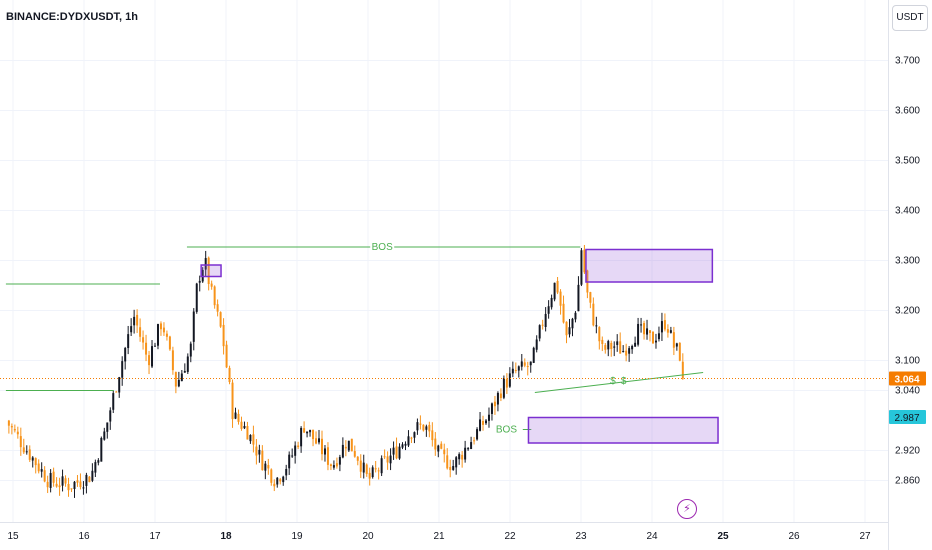 The width and height of the screenshot is (932, 550). What do you see at coordinates (907, 451) in the screenshot?
I see `price-tick-label: 2.920` at bounding box center [907, 451].